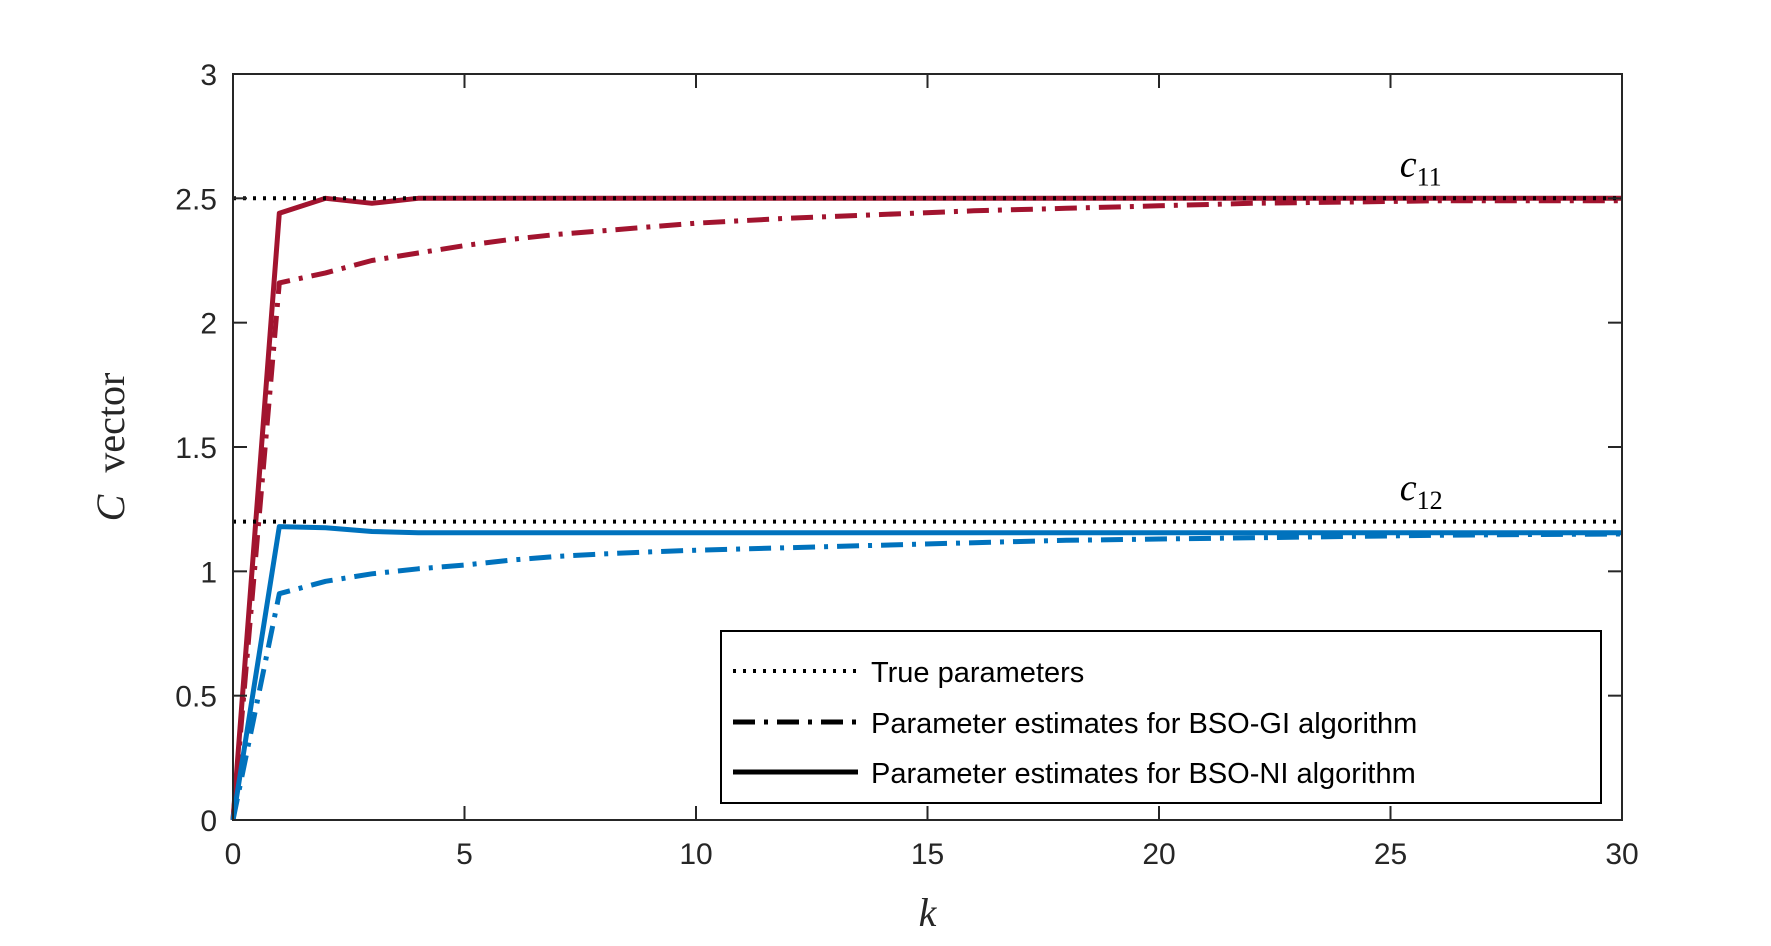  I want to click on x-tick-label: 15, so click(927, 854).